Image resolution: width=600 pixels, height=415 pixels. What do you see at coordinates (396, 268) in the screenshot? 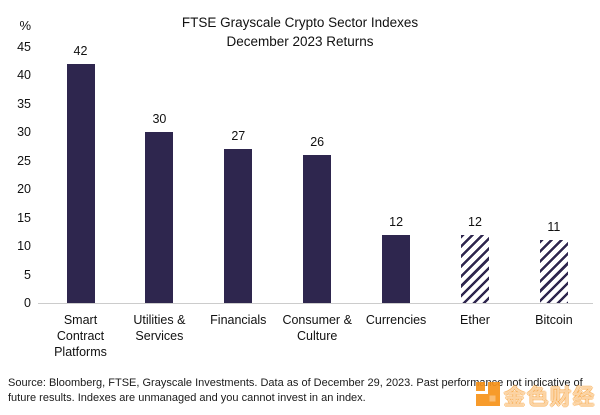
I see `bar-currencies` at bounding box center [396, 268].